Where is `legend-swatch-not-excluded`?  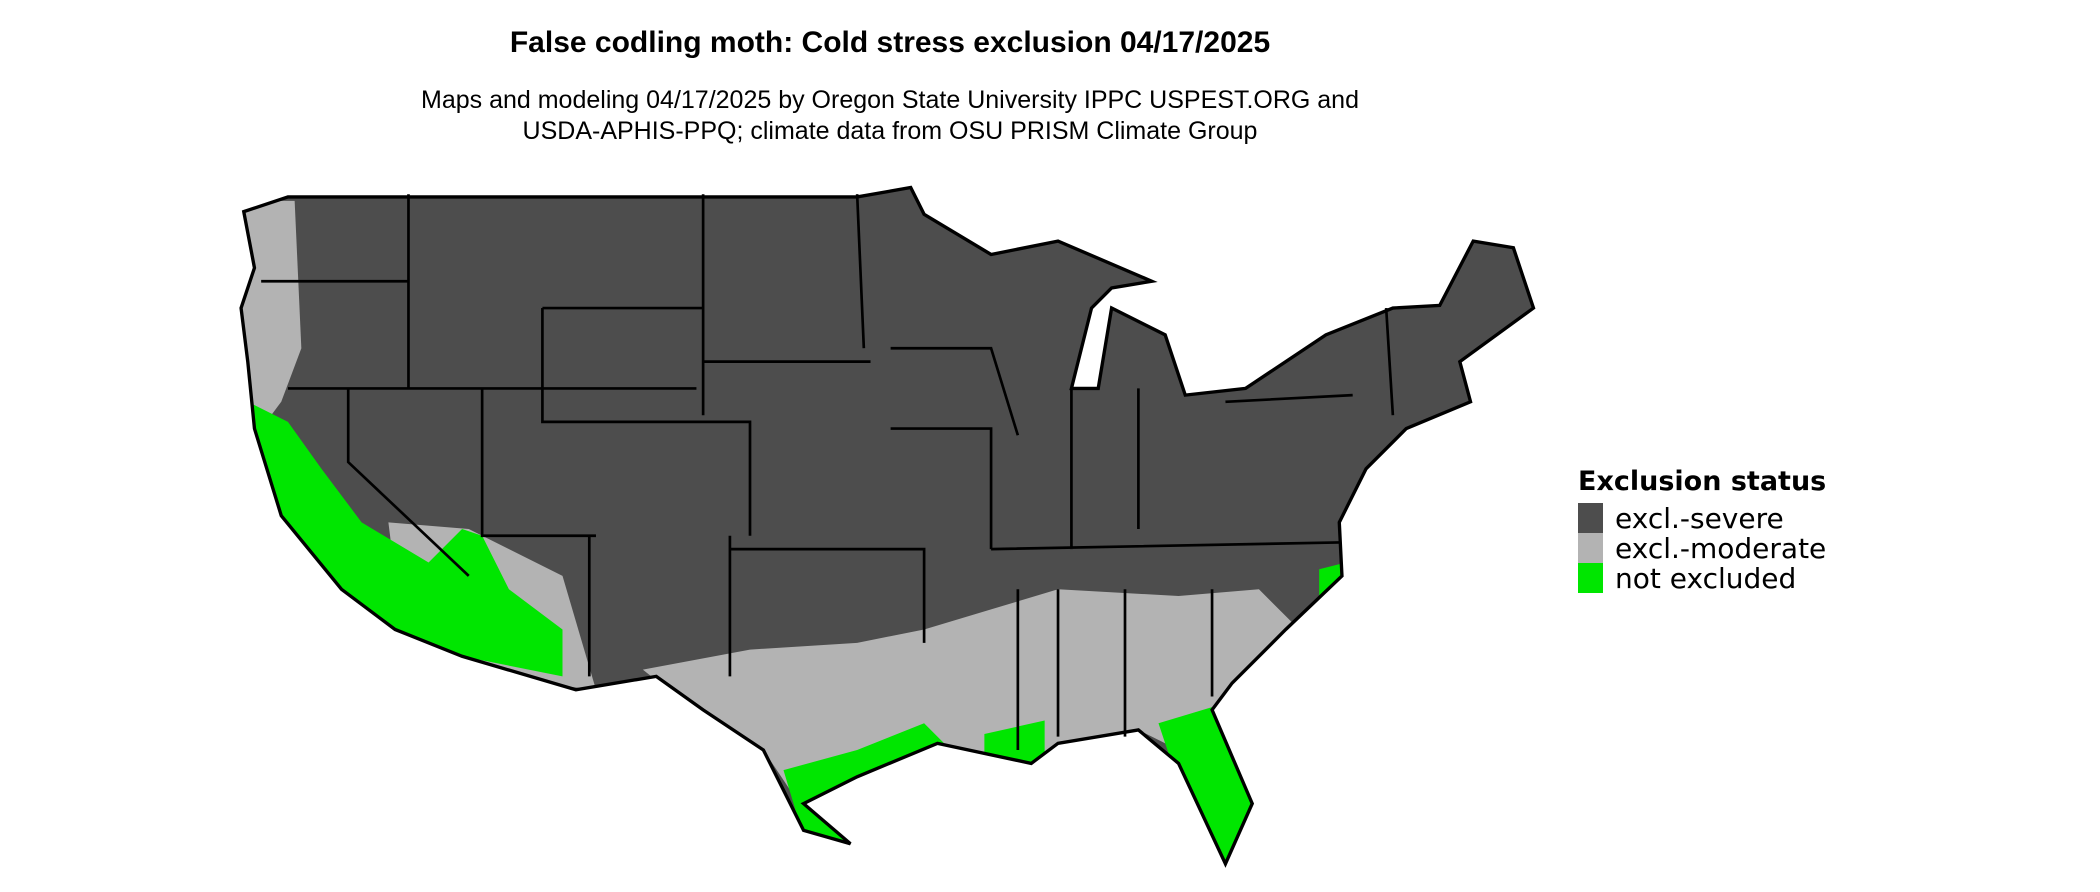 legend-swatch-not-excluded is located at coordinates (1590, 578).